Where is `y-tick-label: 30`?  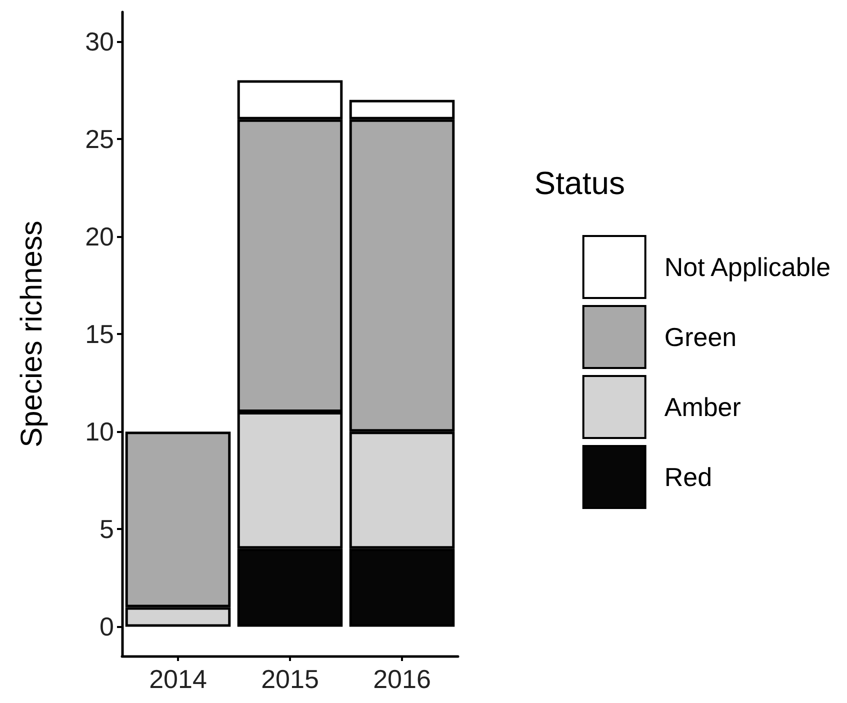 y-tick-label: 30 is located at coordinates (99, 41).